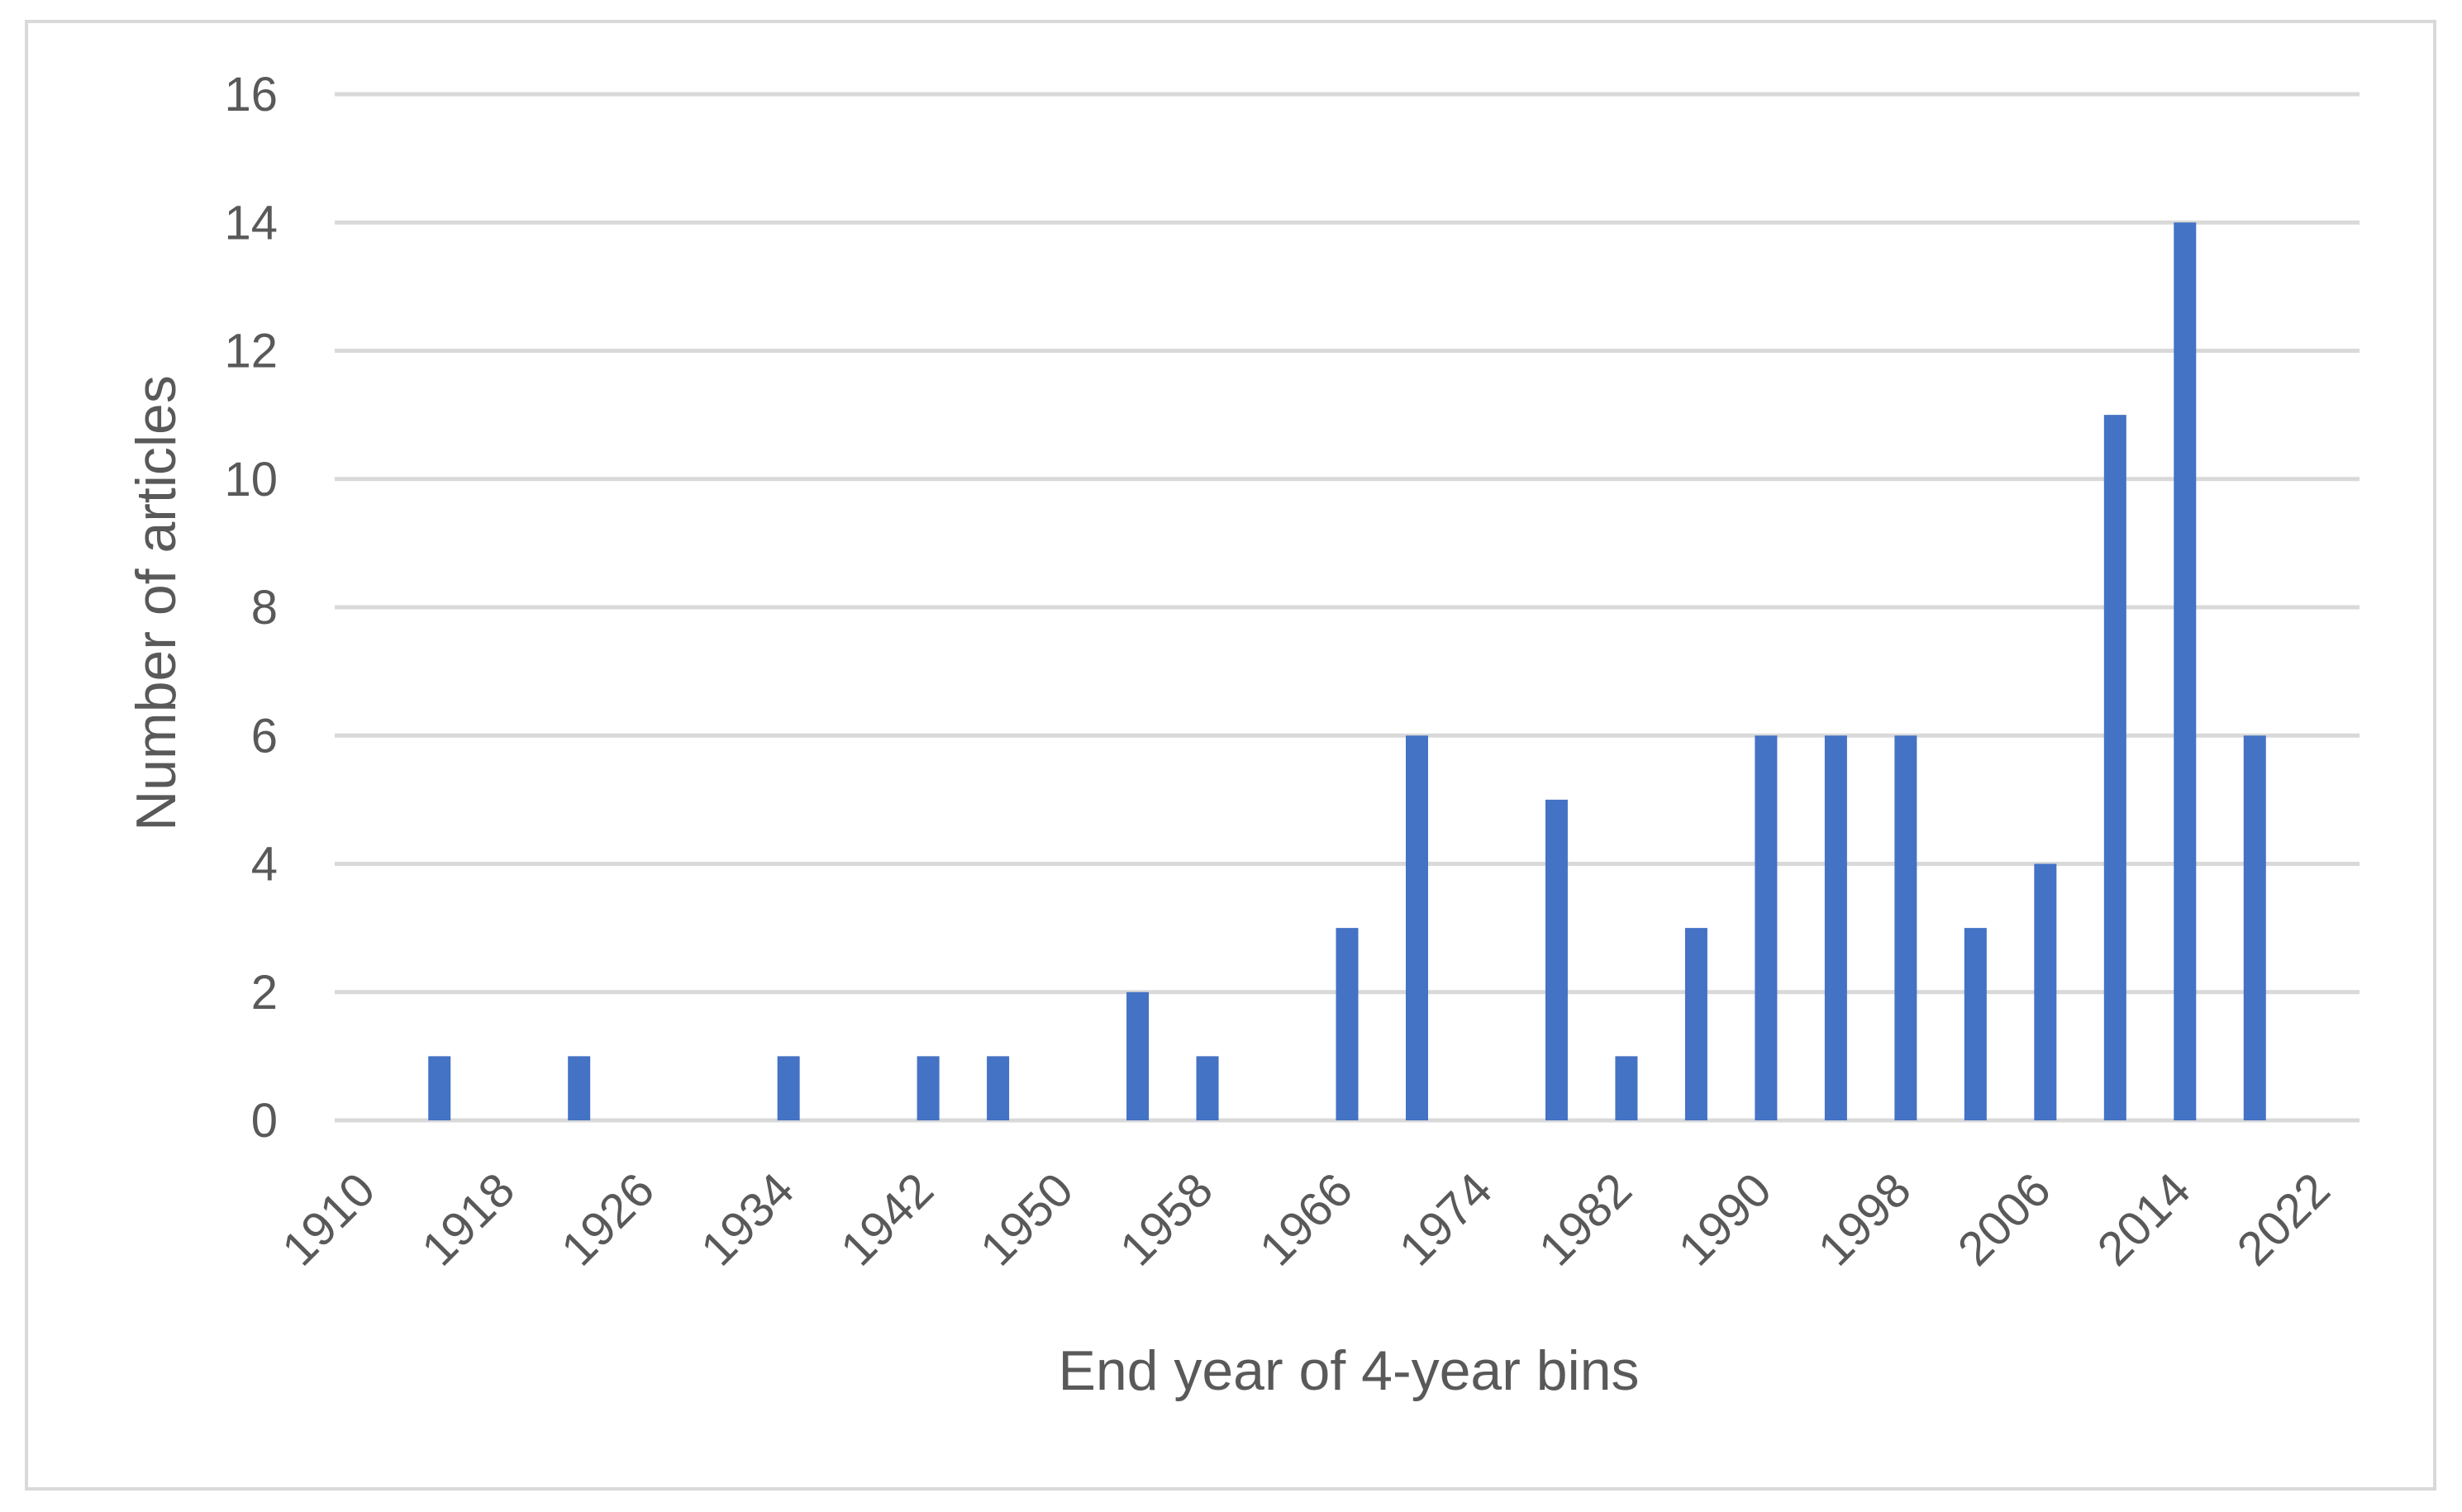 This screenshot has height=1512, width=2462. What do you see at coordinates (607, 1219) in the screenshot?
I see `x-tick-label: 1926` at bounding box center [607, 1219].